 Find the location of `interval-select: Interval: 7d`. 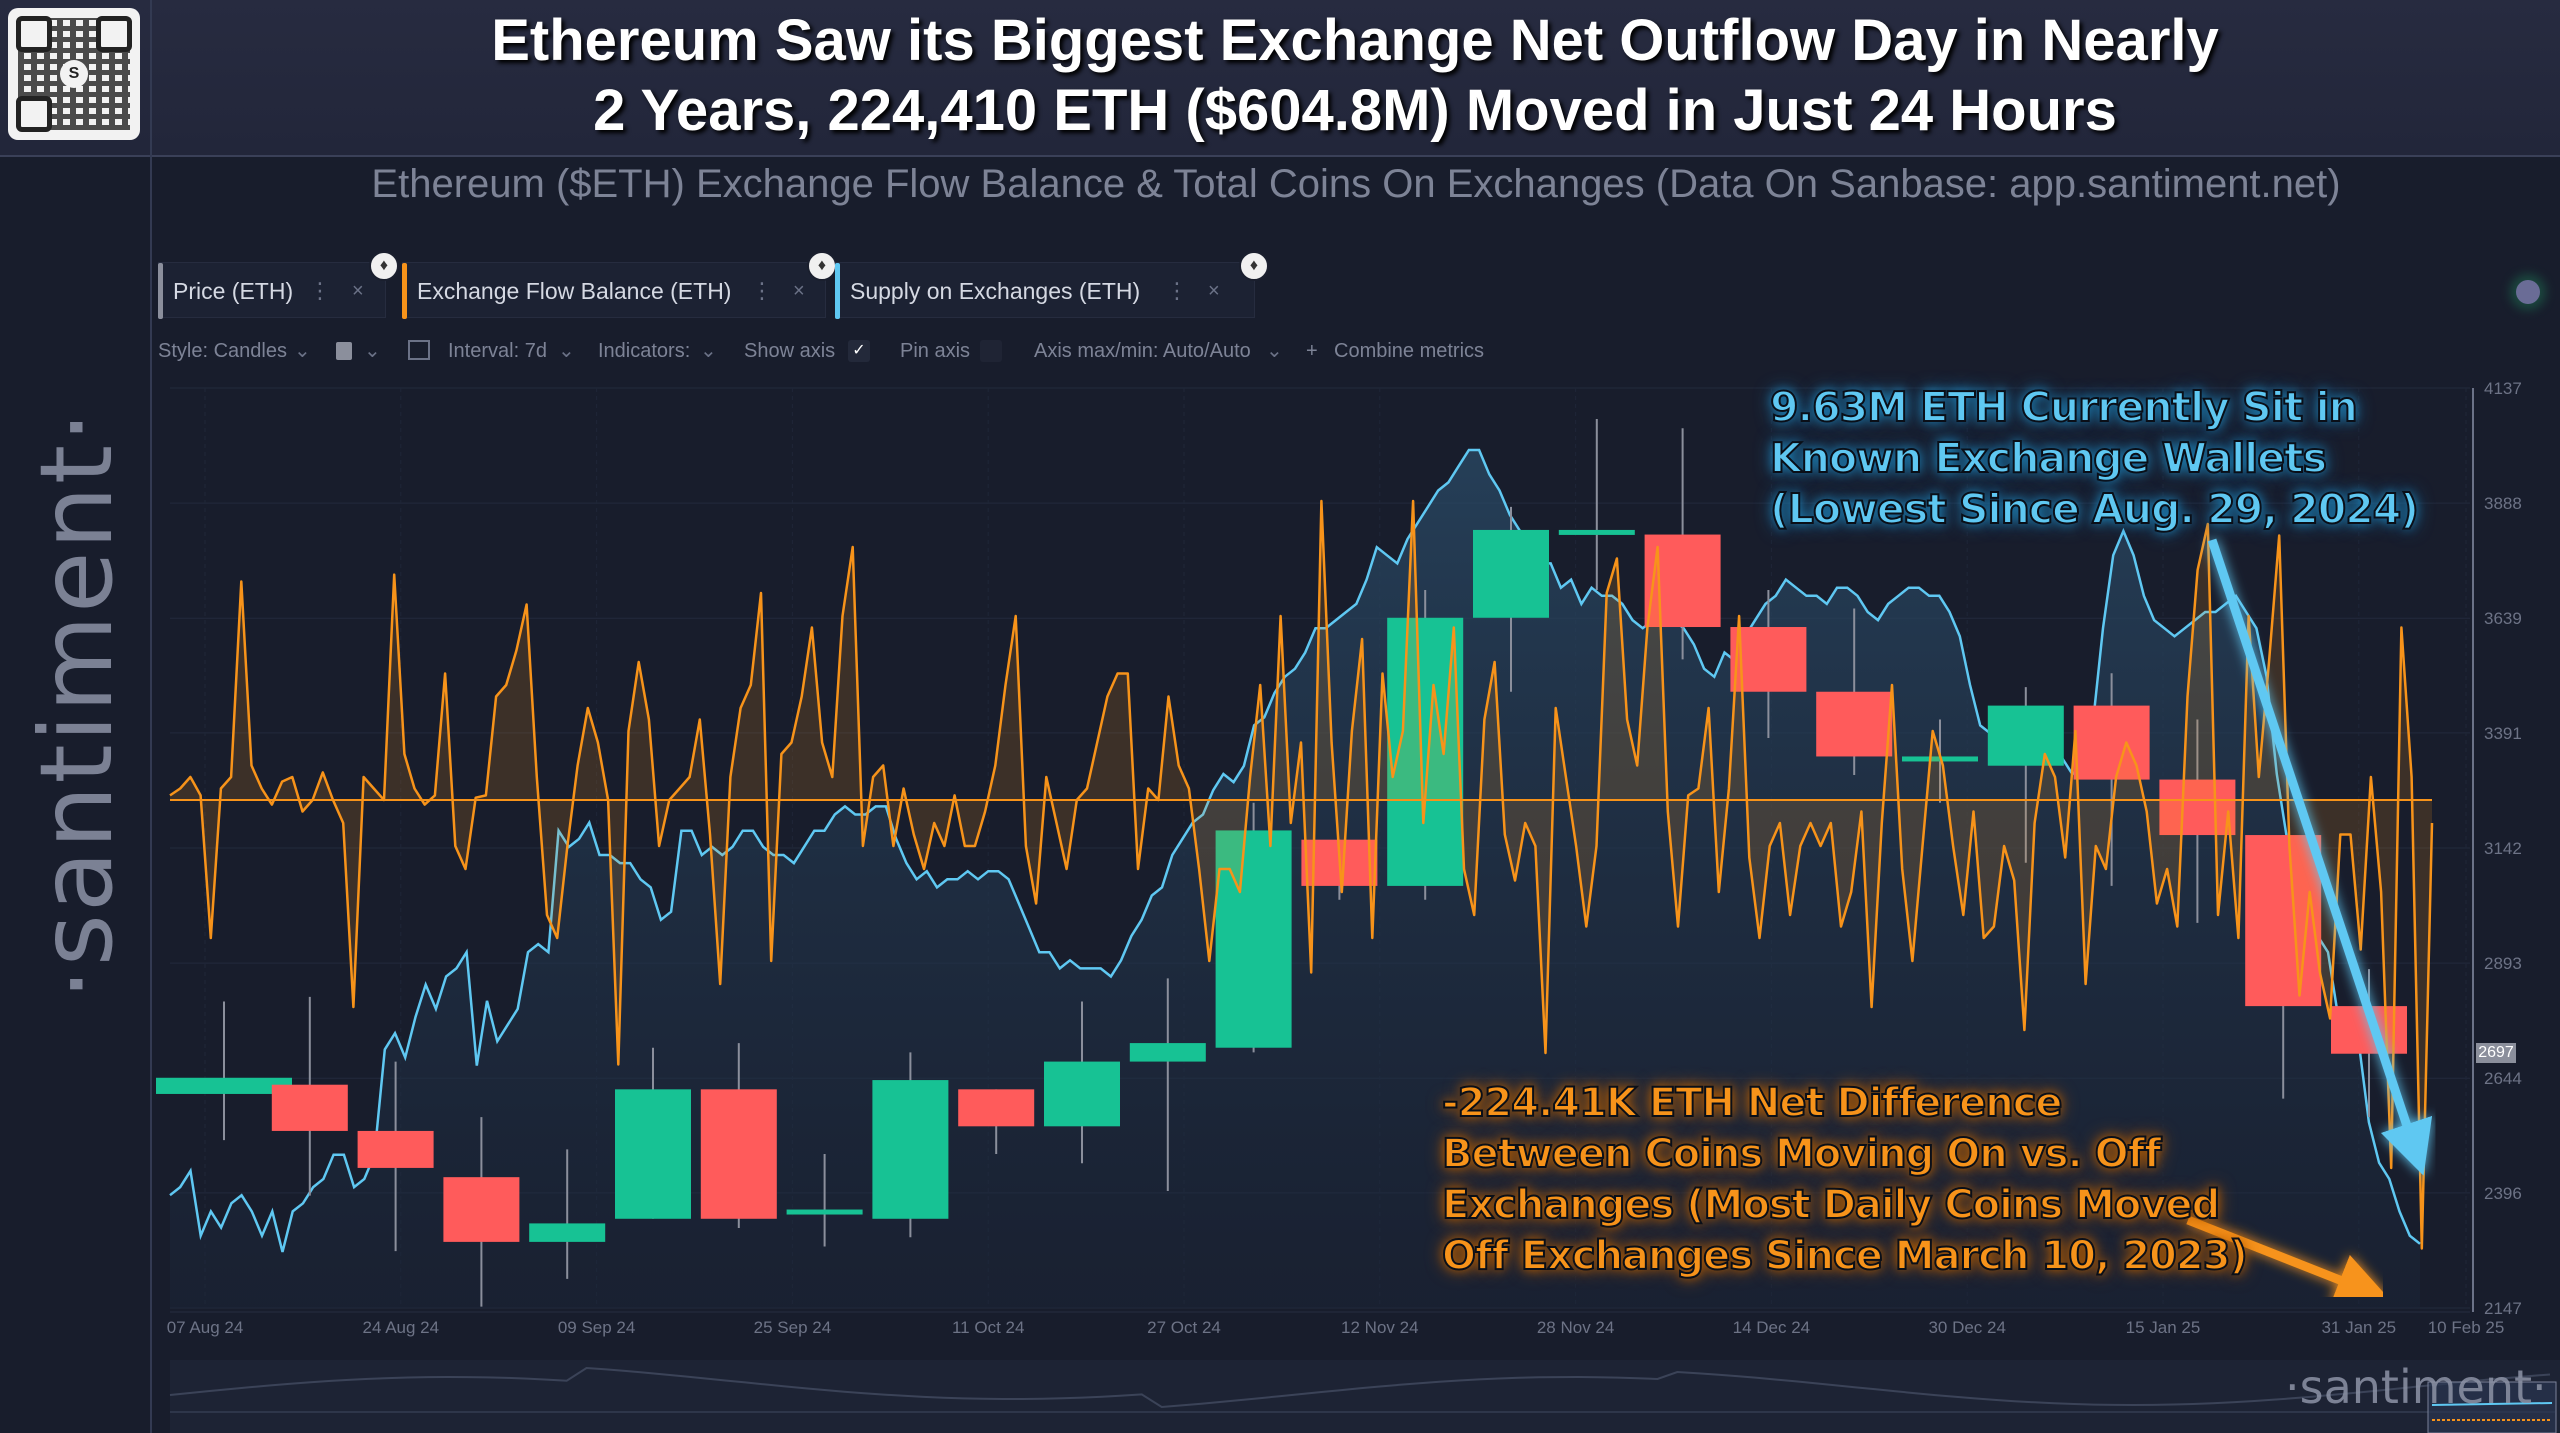

interval-select: Interval: 7d is located at coordinates (497, 351).